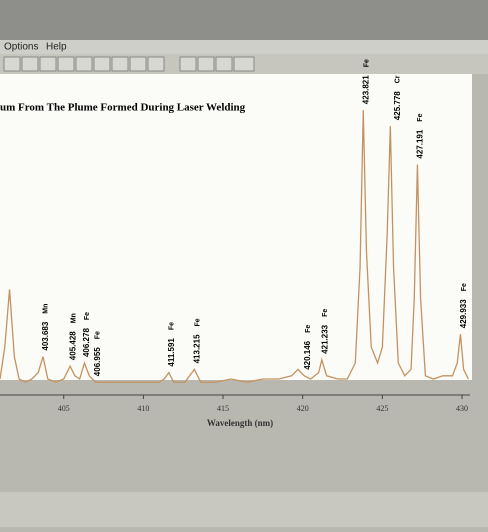 This screenshot has height=532, width=488. Describe the element at coordinates (324, 338) in the screenshot. I see `peak-label: 421.233` at that location.